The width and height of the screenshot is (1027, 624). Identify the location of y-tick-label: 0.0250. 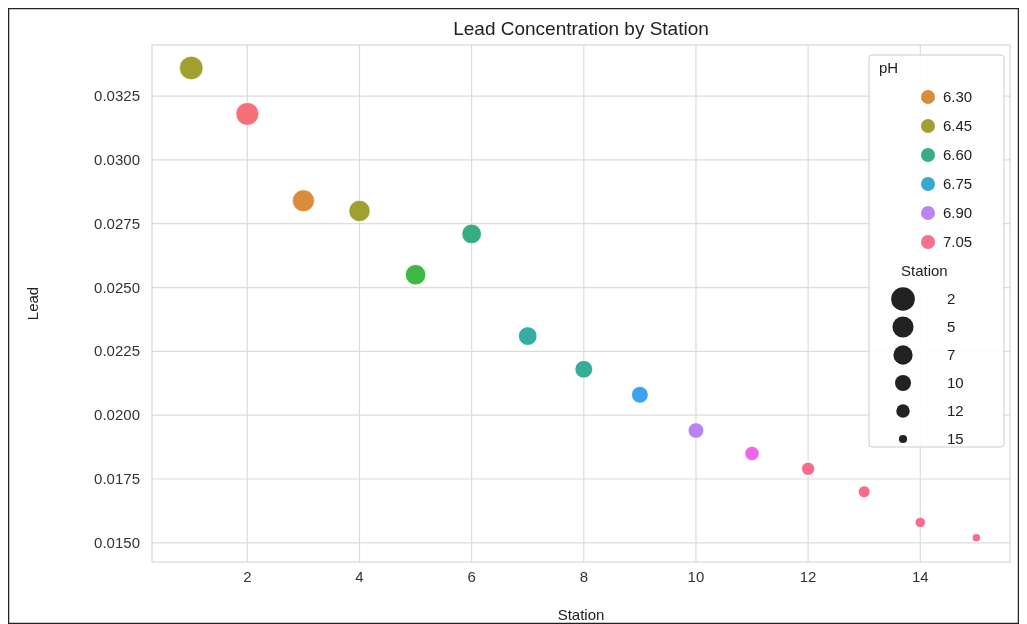
(117, 287).